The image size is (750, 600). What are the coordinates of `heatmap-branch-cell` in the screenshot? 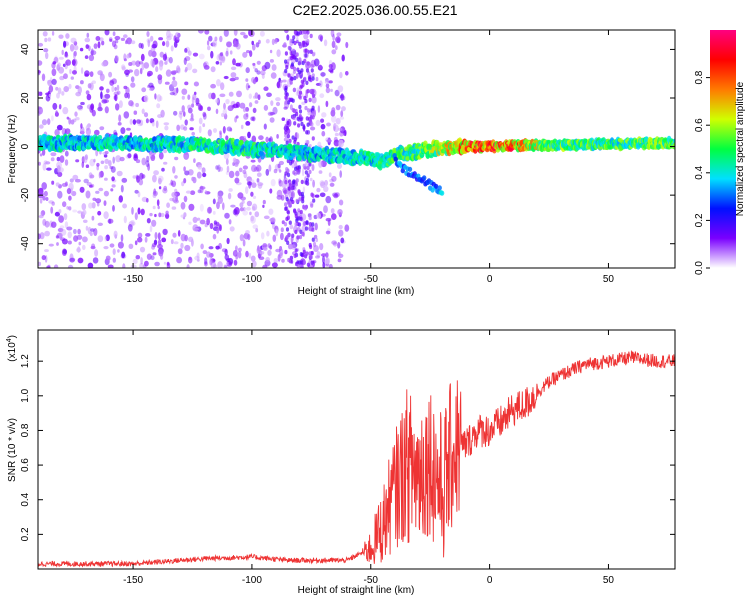 It's located at (436, 186).